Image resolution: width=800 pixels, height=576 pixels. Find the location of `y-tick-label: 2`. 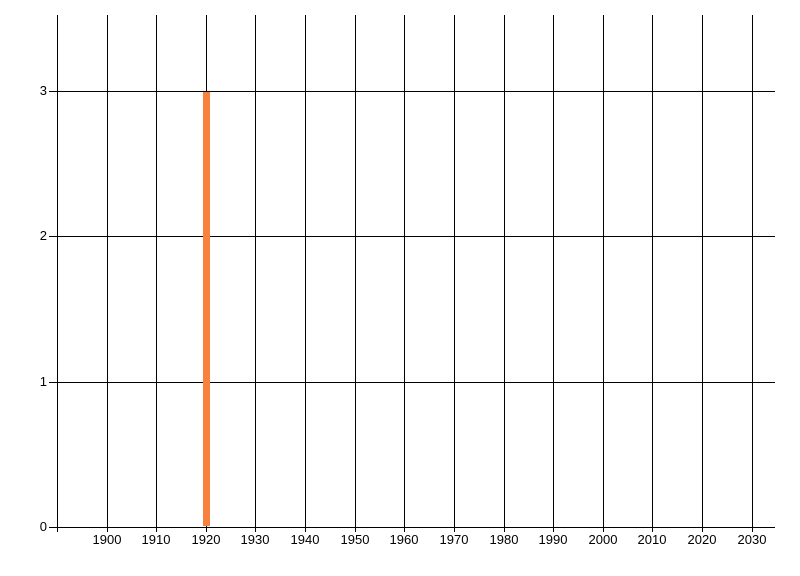

y-tick-label: 2 is located at coordinates (43, 235).